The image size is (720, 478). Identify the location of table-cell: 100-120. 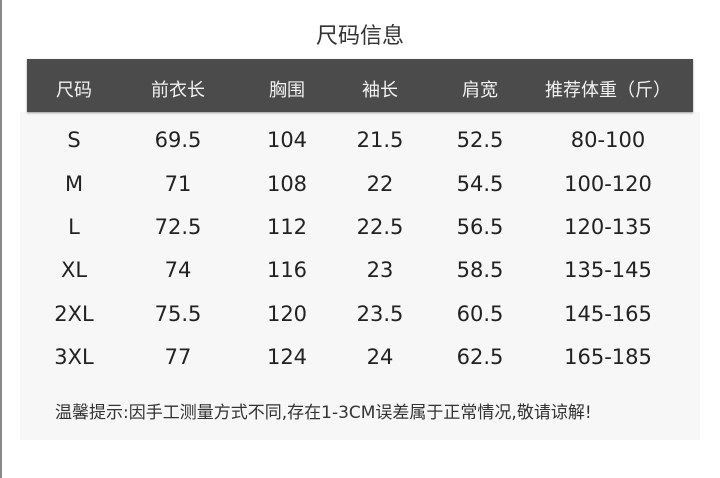
(608, 184).